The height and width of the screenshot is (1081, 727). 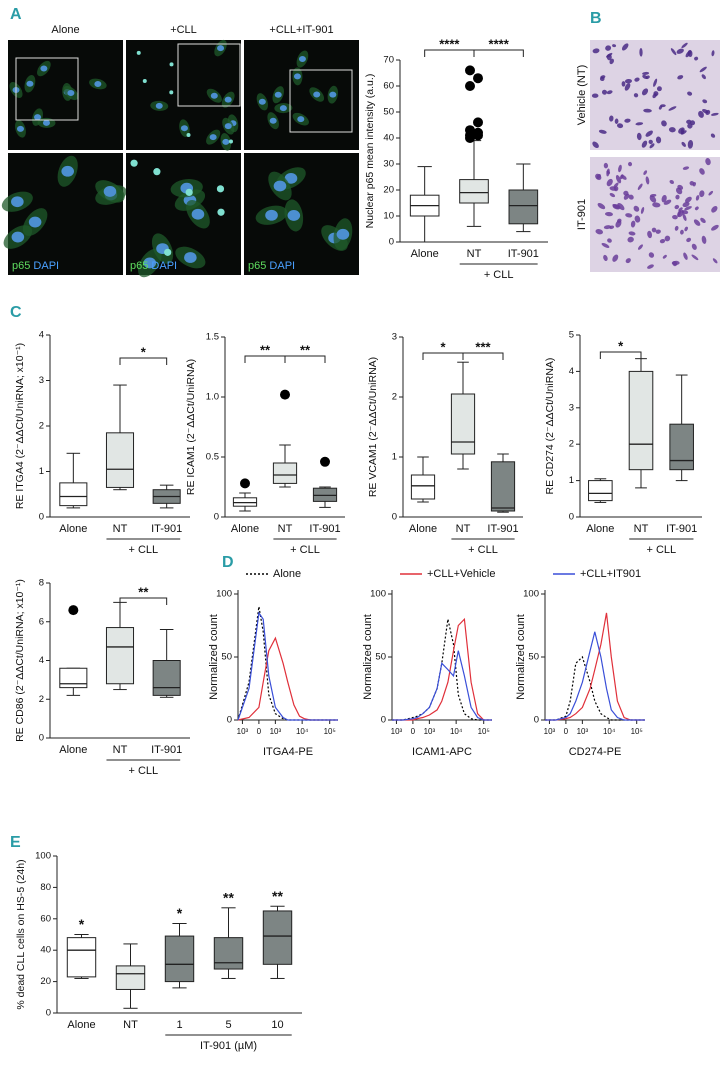 What do you see at coordinates (443, 346) in the screenshot?
I see `bracket-label: *` at bounding box center [443, 346].